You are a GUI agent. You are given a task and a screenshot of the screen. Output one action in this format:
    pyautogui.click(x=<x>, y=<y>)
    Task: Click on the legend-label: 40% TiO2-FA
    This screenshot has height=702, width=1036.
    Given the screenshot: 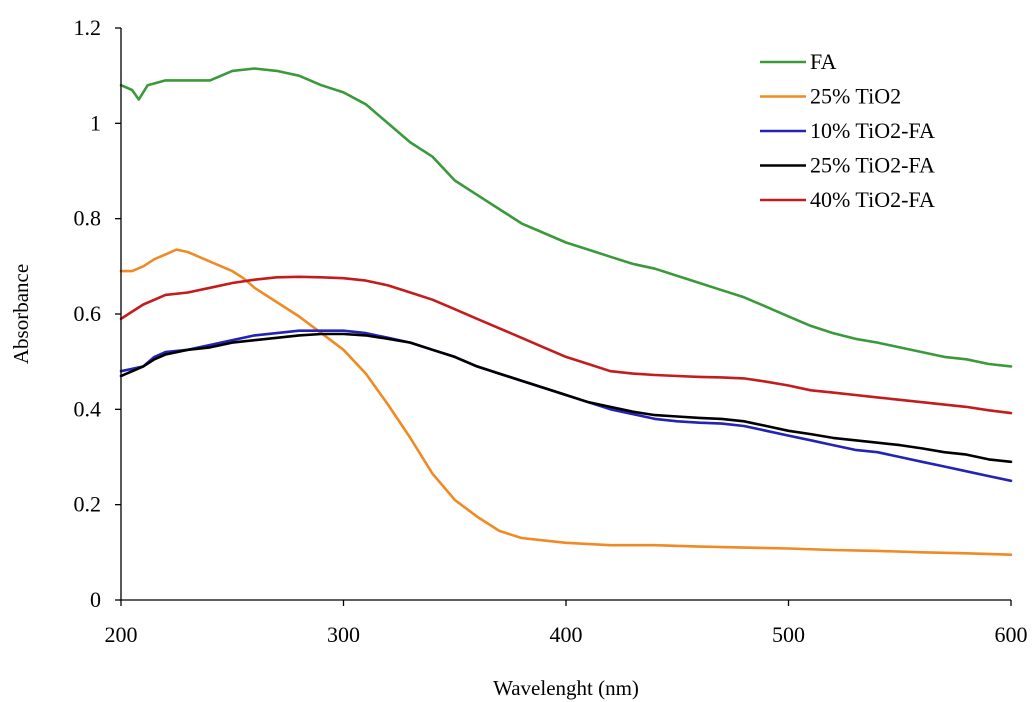 What is the action you would take?
    pyautogui.click(x=872, y=199)
    